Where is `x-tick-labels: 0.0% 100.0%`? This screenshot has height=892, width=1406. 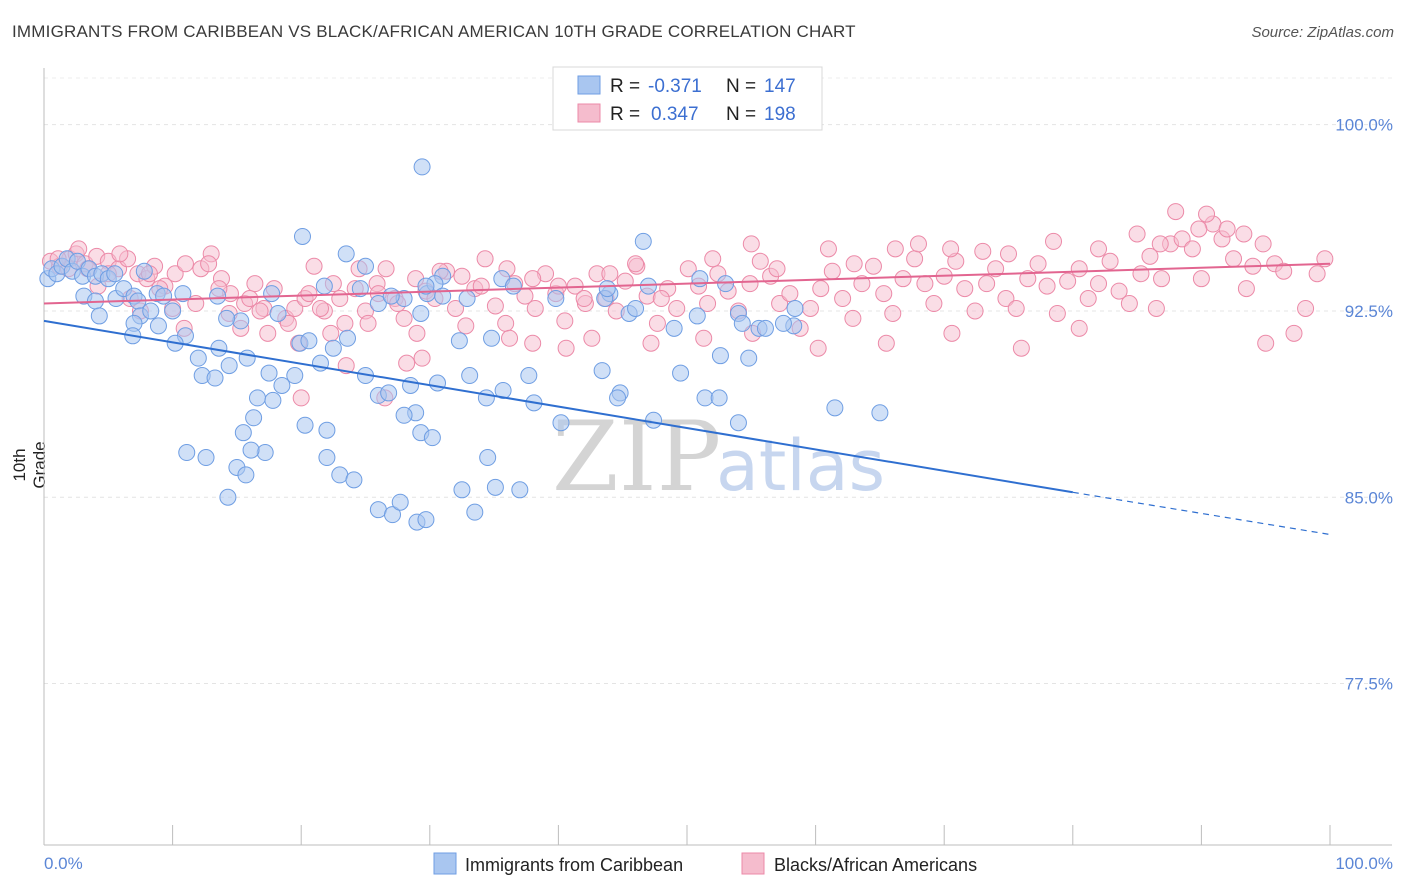 x-tick-labels: 0.0% 100.0% is located at coordinates (718, 863).